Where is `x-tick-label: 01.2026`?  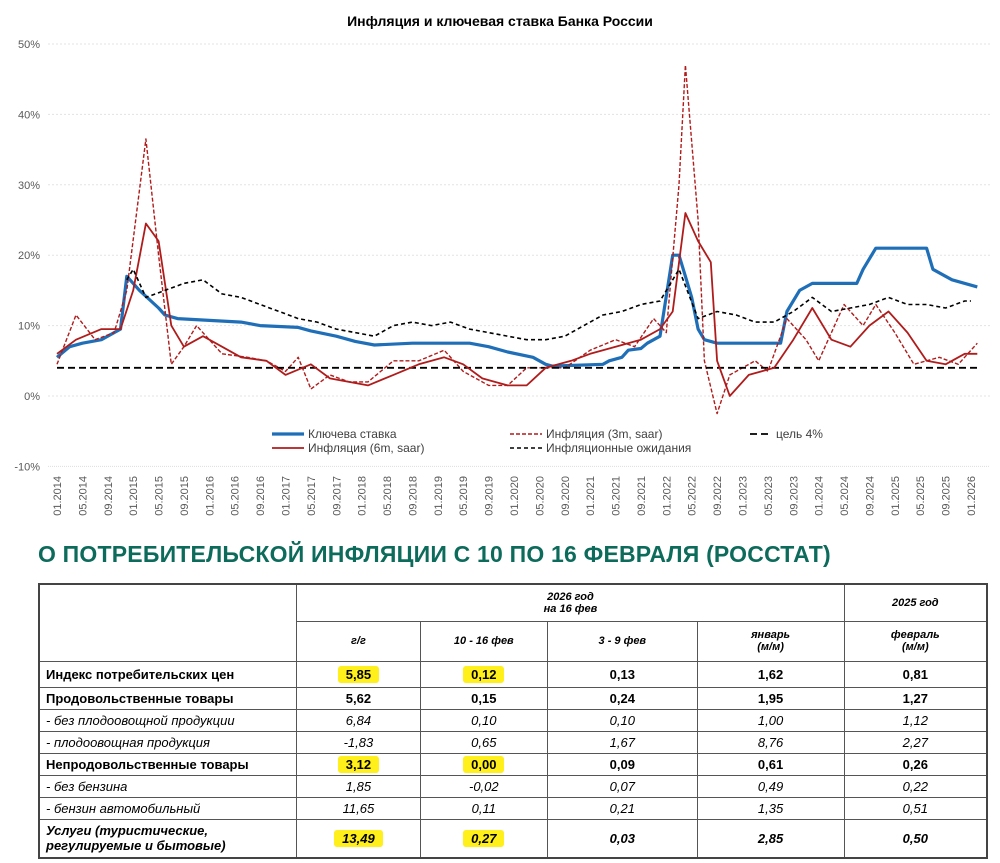
x-tick-label: 01.2026 is located at coordinates (972, 496).